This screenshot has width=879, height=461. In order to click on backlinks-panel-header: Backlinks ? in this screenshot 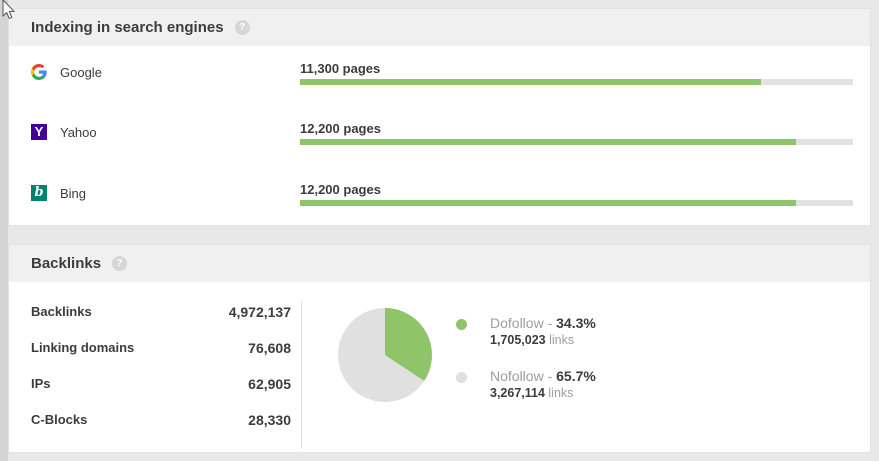, I will do `click(439, 263)`.